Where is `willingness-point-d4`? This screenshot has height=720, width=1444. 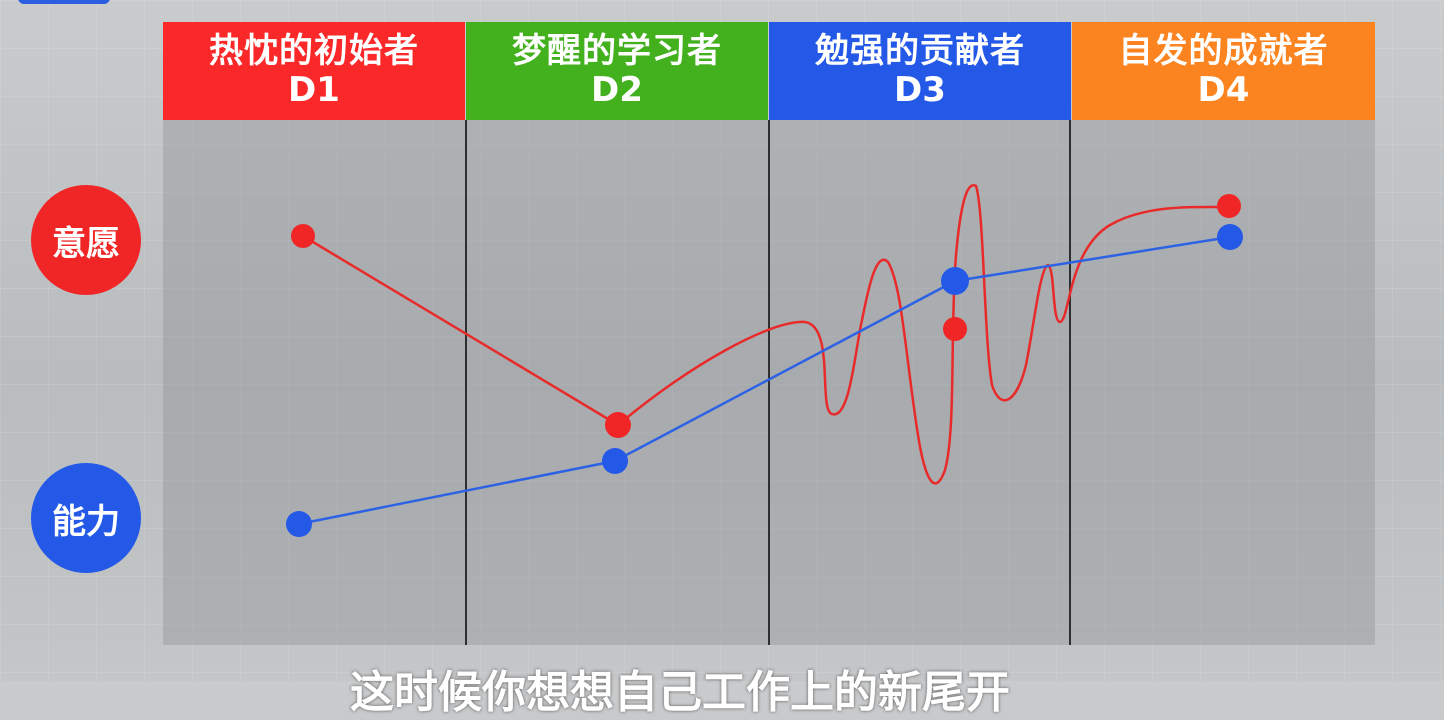
willingness-point-d4 is located at coordinates (1229, 206).